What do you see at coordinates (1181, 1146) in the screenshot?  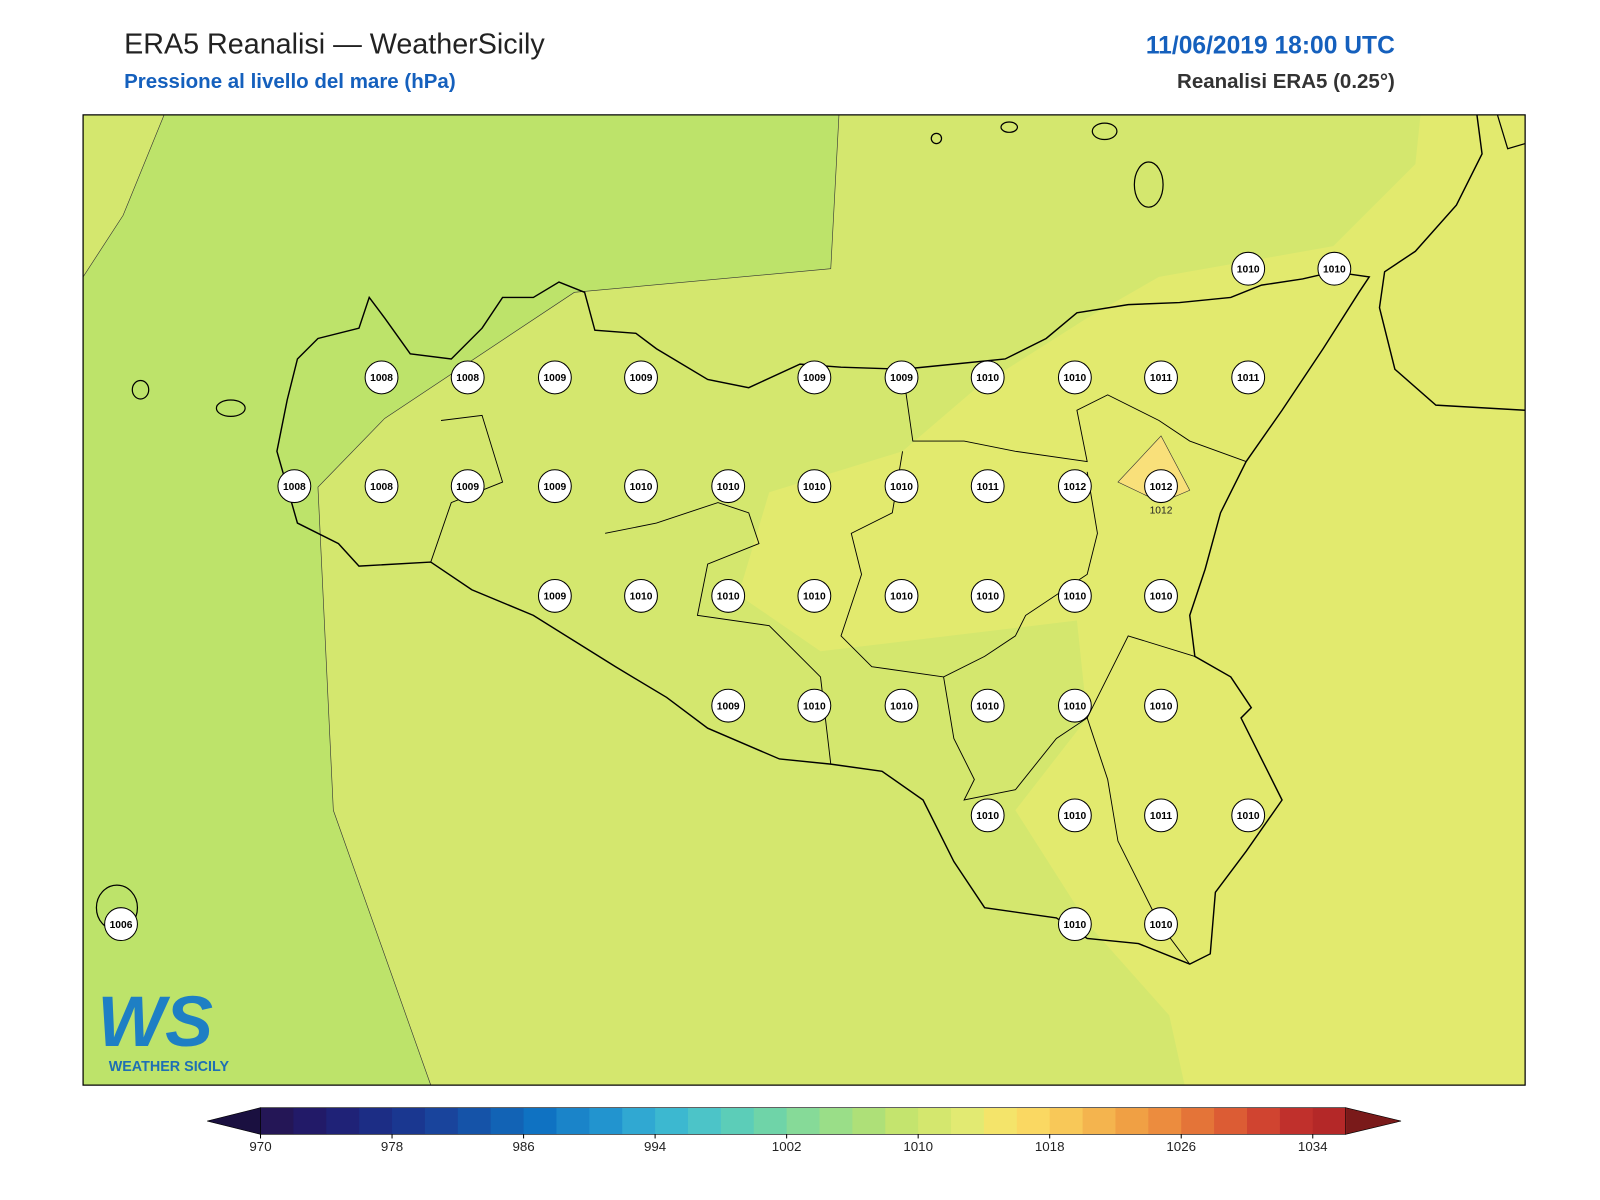 I see `colorbar-tick-label: 1026` at bounding box center [1181, 1146].